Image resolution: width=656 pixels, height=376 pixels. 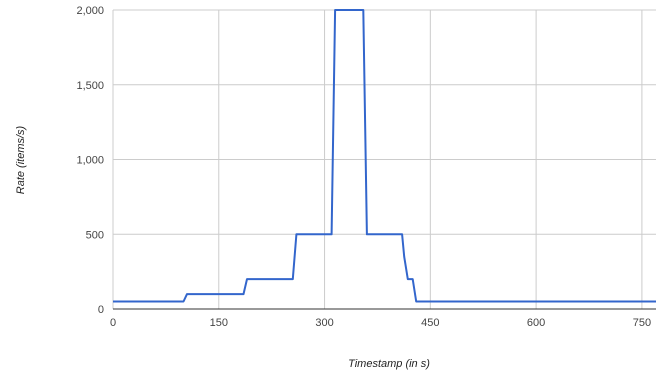 I want to click on x-tick-label: 150, so click(x=219, y=323).